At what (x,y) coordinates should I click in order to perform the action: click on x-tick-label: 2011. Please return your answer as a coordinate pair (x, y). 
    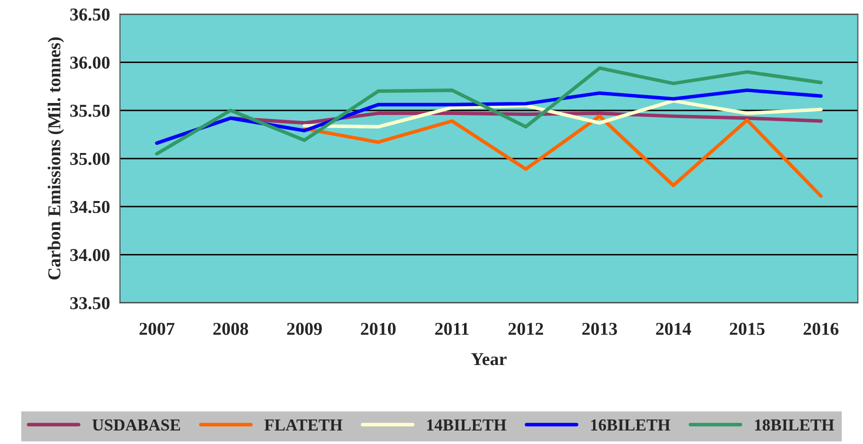
    Looking at the image, I should click on (452, 328).